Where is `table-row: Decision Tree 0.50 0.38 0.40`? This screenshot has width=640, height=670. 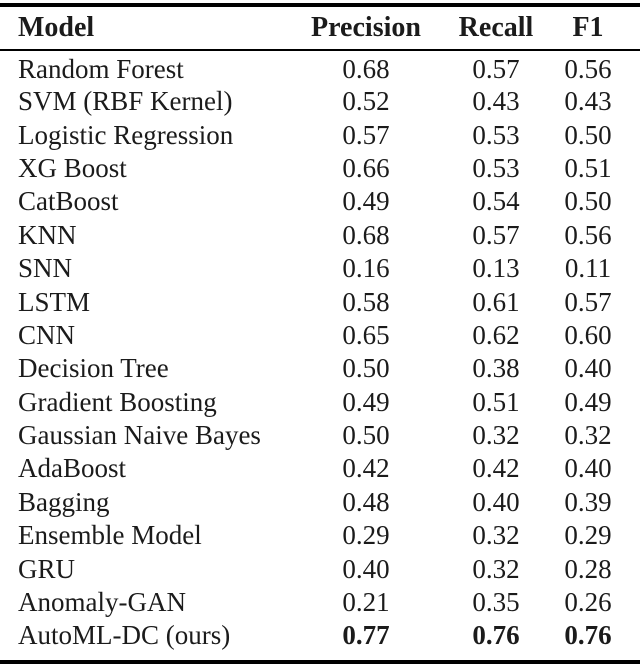 table-row: Decision Tree 0.50 0.38 0.40 is located at coordinates (320, 368).